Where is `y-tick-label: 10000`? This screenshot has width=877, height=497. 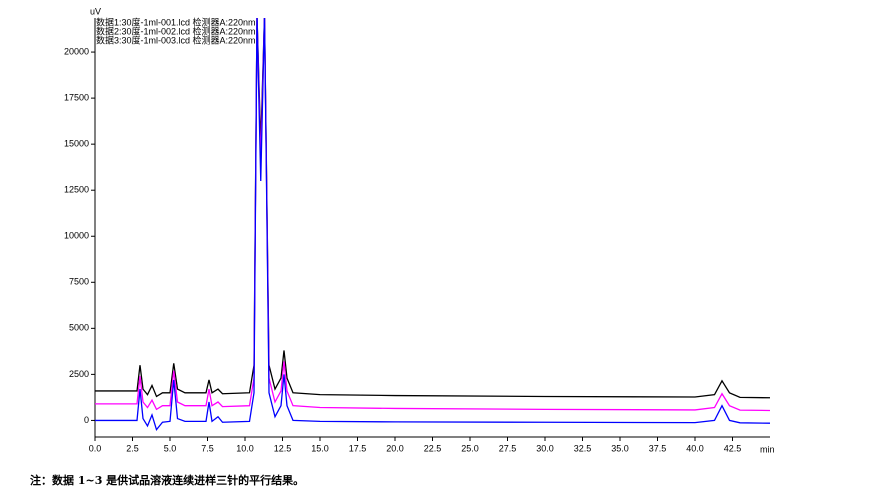
y-tick-label: 10000 is located at coordinates (76, 236).